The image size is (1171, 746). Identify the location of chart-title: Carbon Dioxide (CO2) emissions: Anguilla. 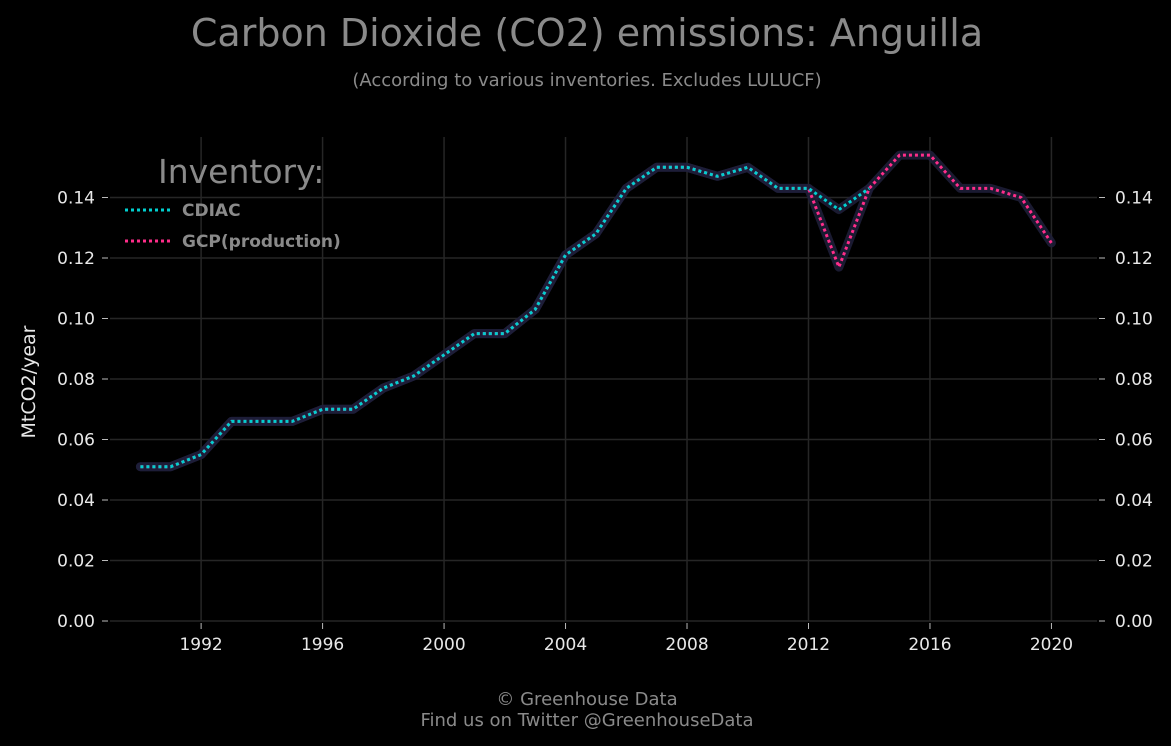
(587, 33).